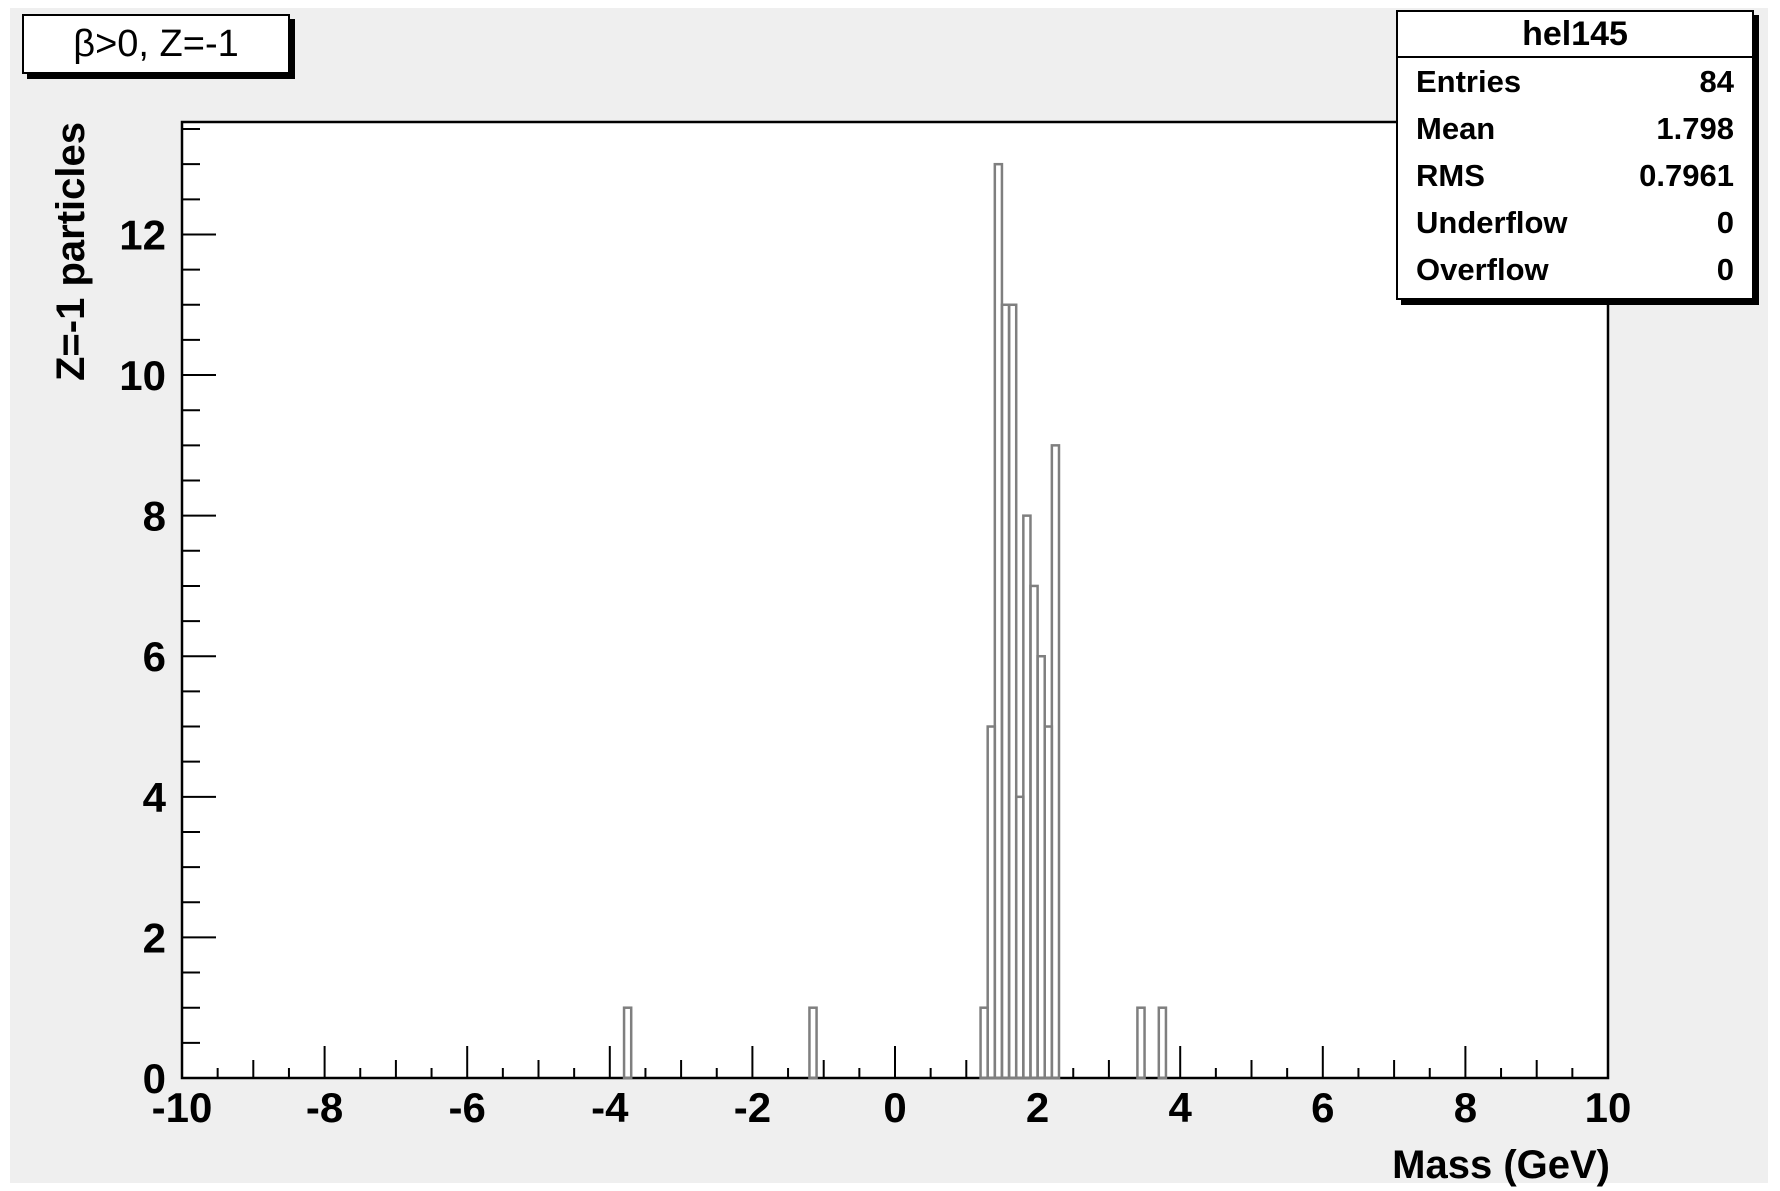 Image resolution: width=1780 pixels, height=1191 pixels. I want to click on x-tick-label: -6, so click(467, 1107).